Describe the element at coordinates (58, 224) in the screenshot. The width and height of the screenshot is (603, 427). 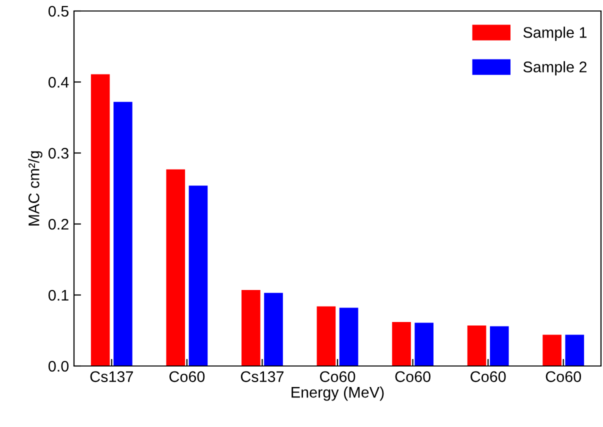
I see `y-tick-label: 0.2` at that location.